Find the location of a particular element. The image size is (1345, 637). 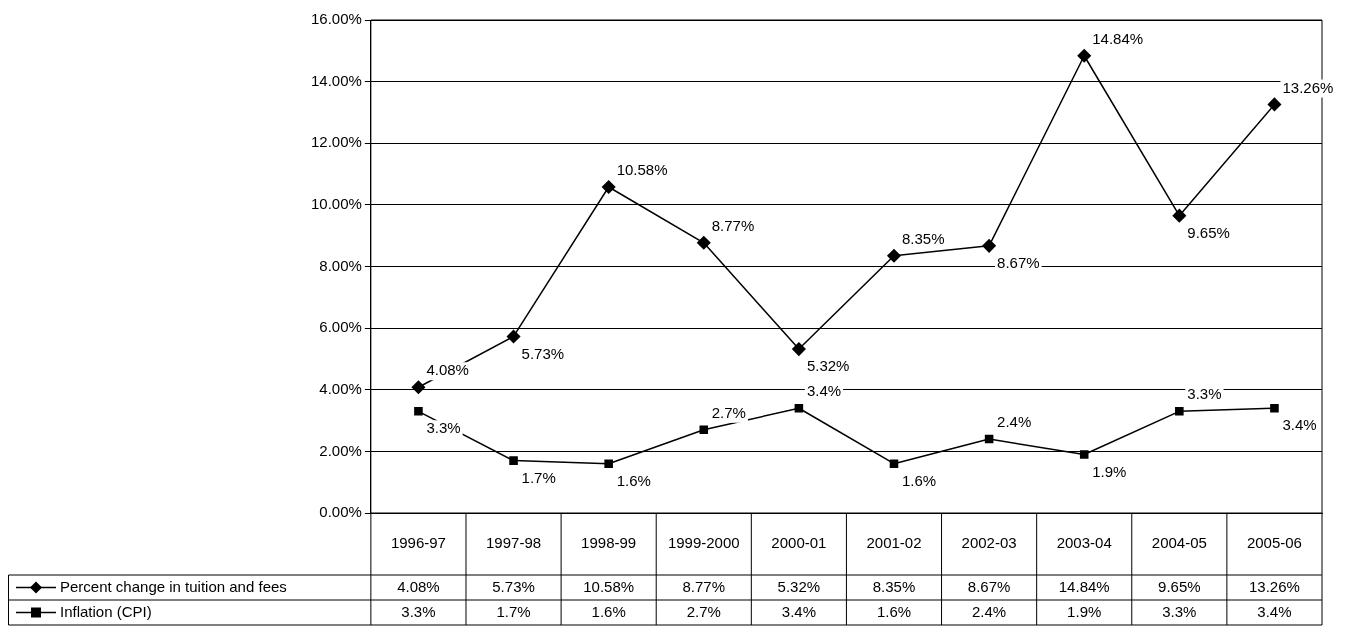

data-label: 2.7% is located at coordinates (703, 611).